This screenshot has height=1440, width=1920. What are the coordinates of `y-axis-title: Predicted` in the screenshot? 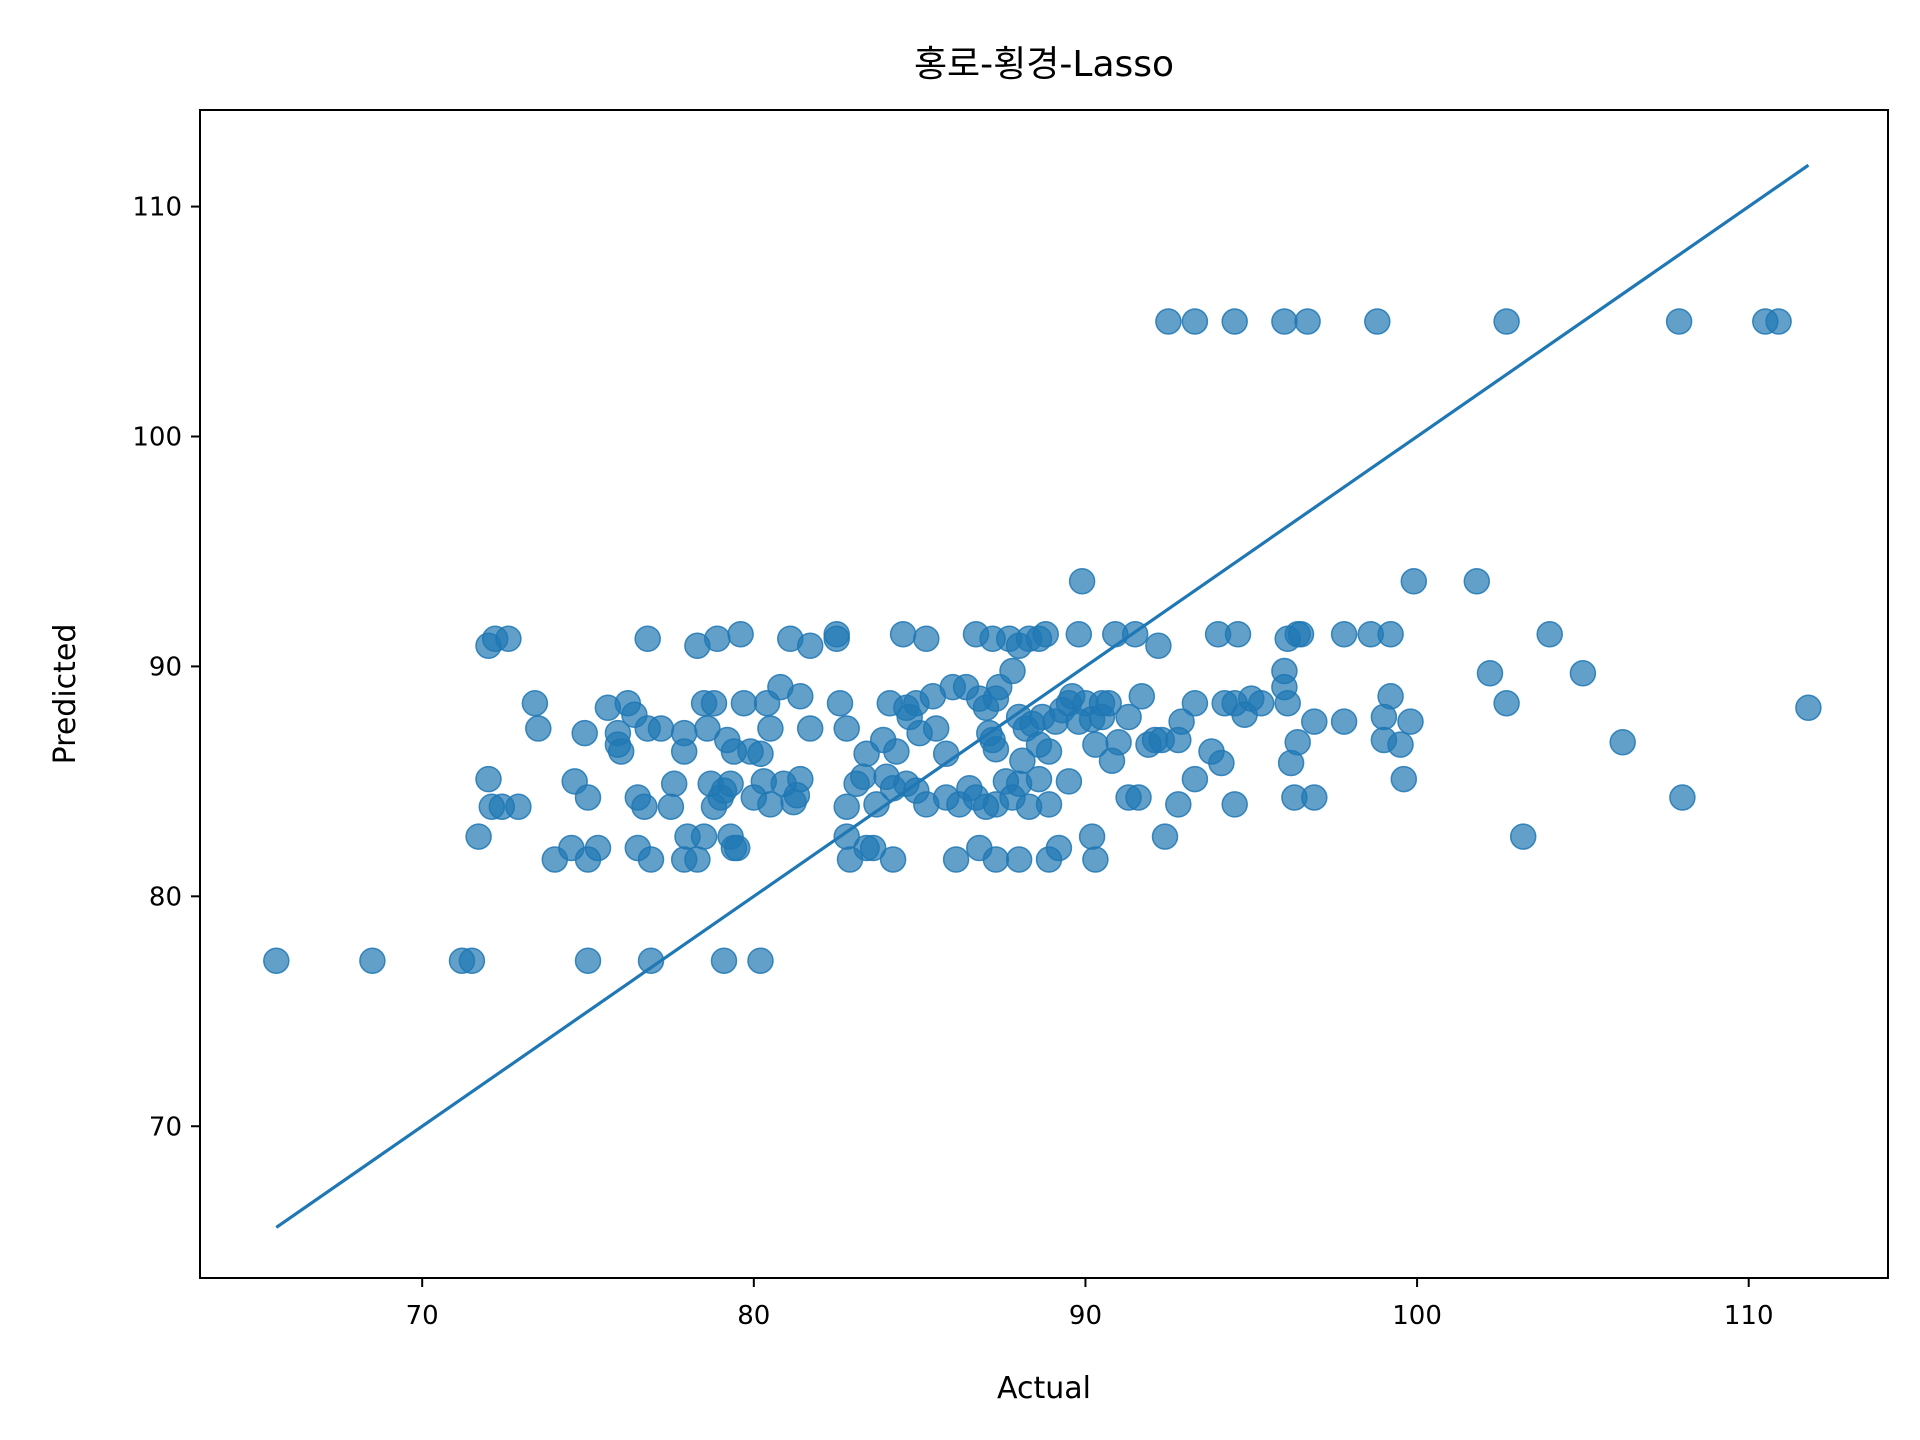 It's located at (65, 694).